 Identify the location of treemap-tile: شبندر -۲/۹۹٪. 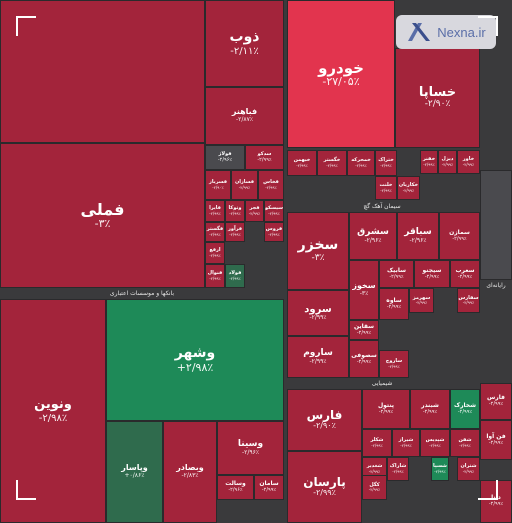
(430, 409).